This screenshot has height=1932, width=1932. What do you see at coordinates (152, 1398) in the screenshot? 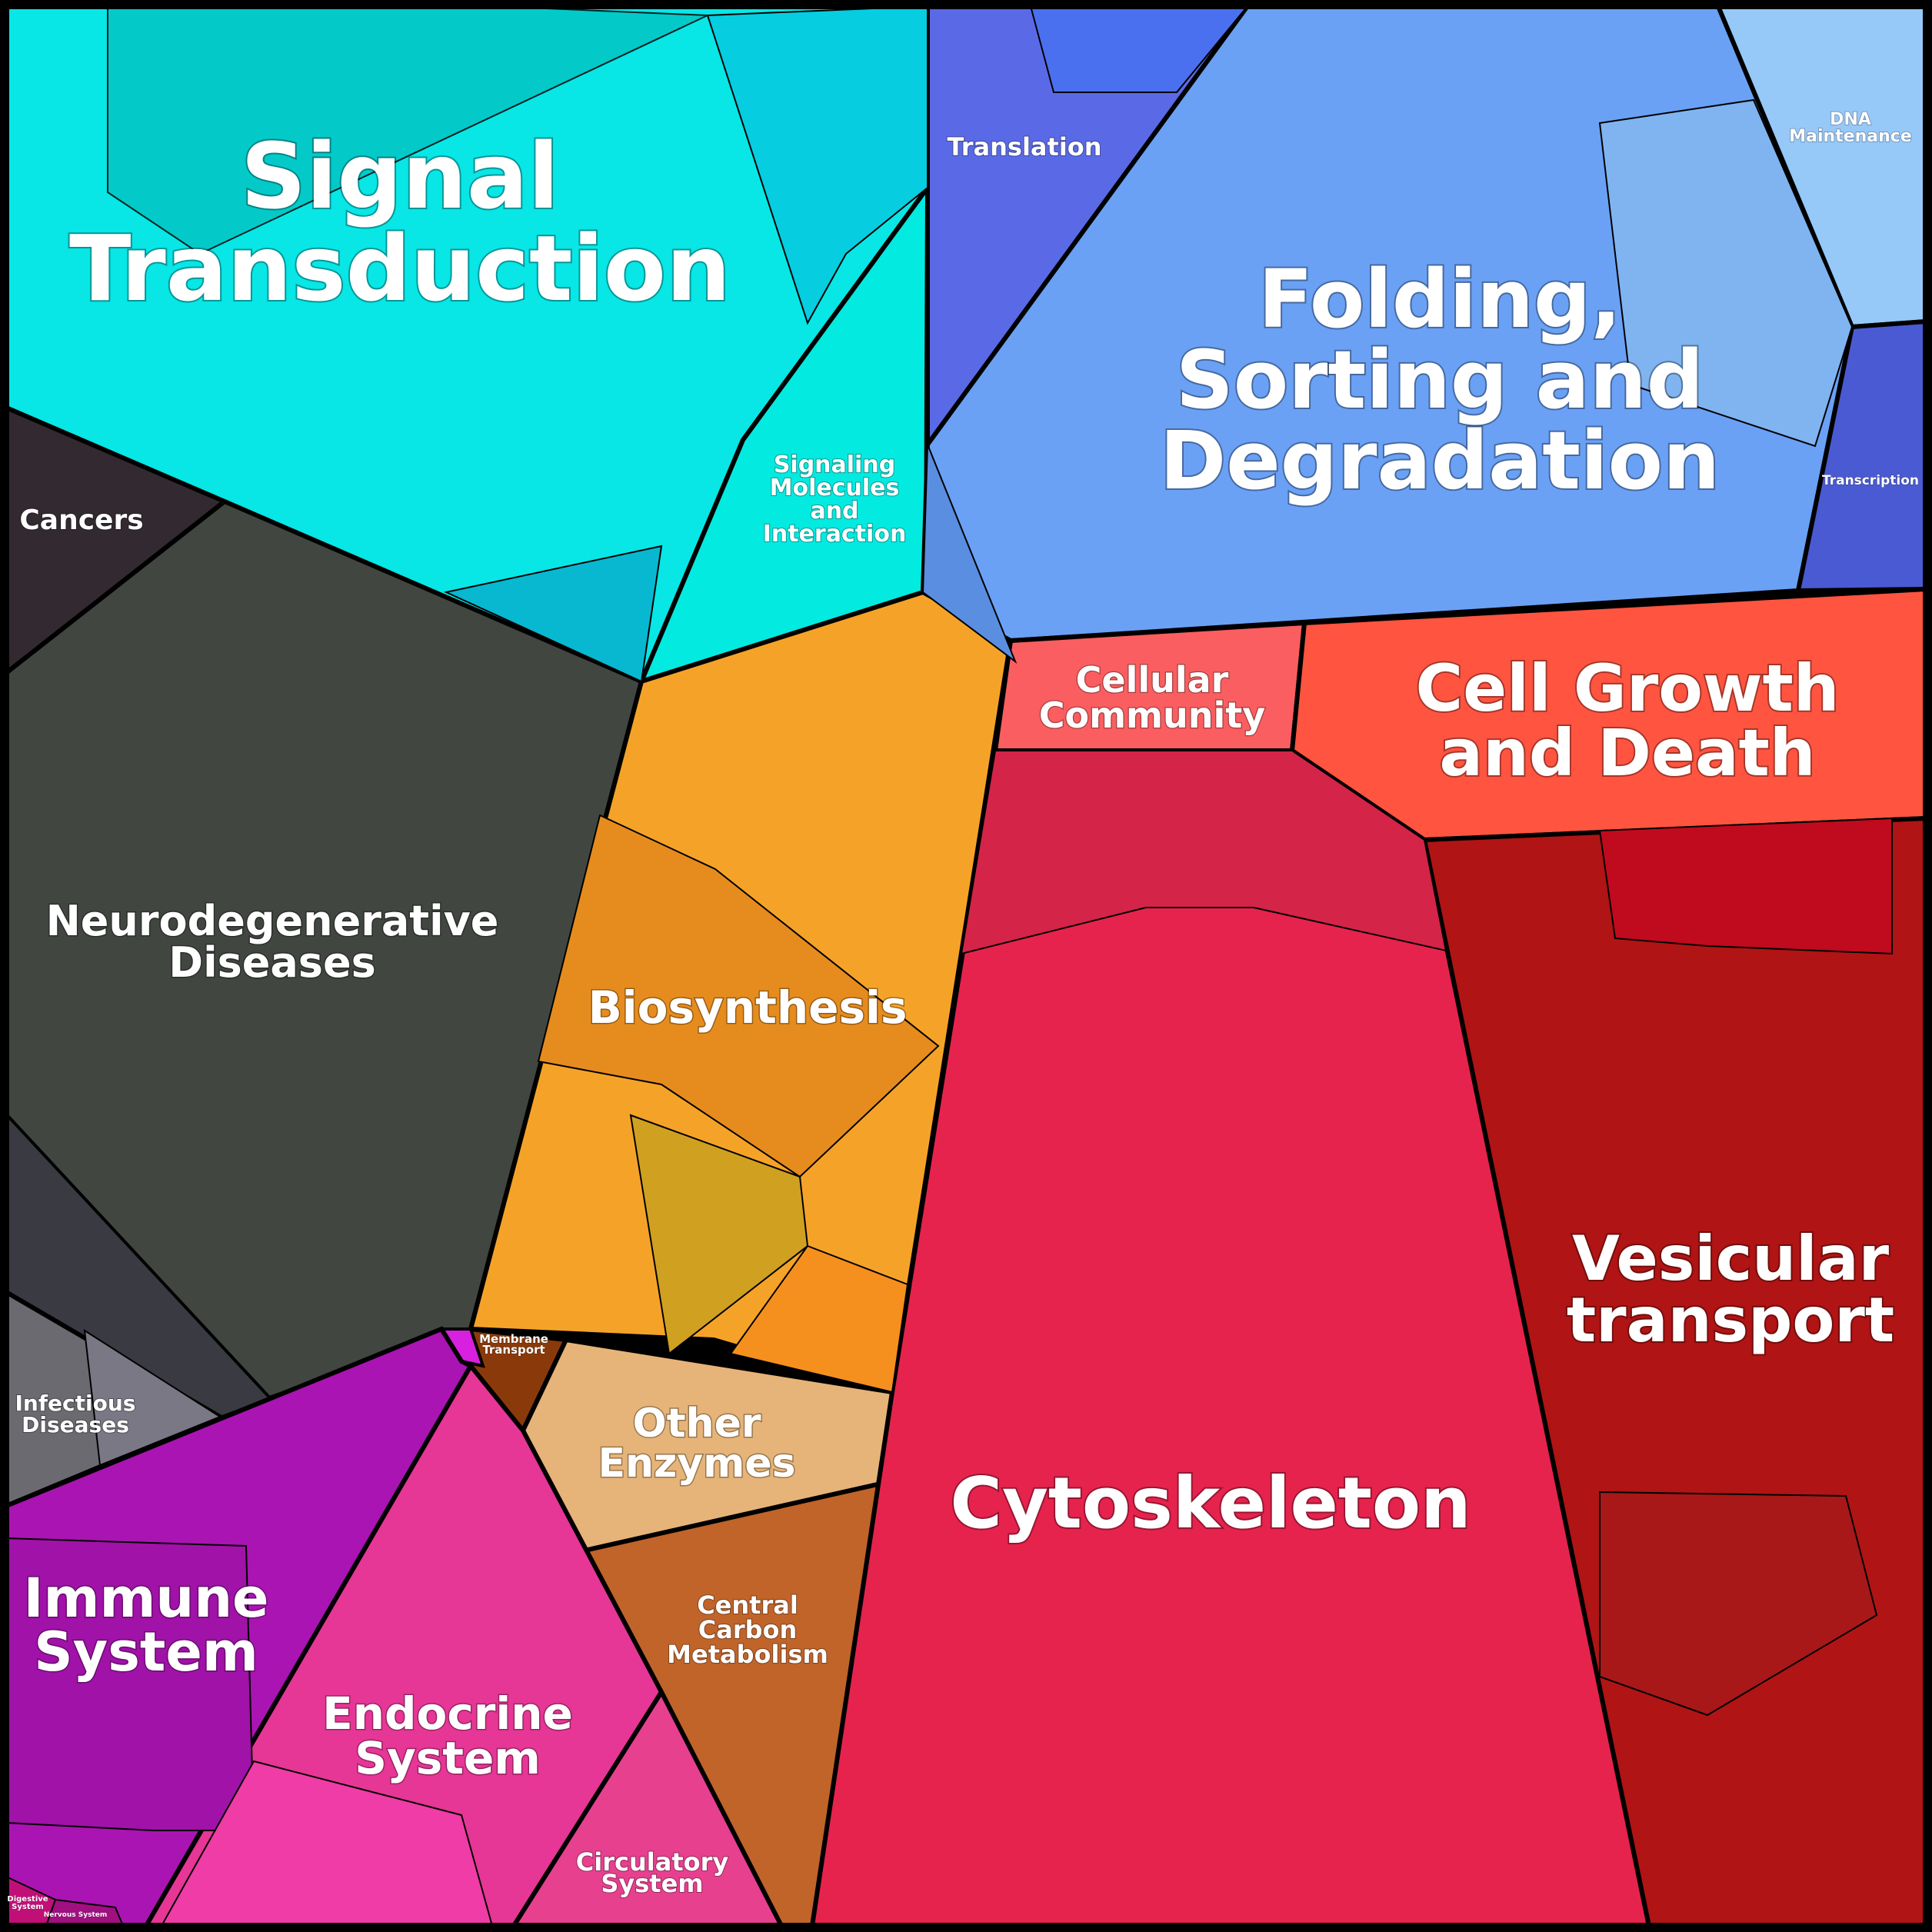
I see `cell-infectious-sub` at bounding box center [152, 1398].